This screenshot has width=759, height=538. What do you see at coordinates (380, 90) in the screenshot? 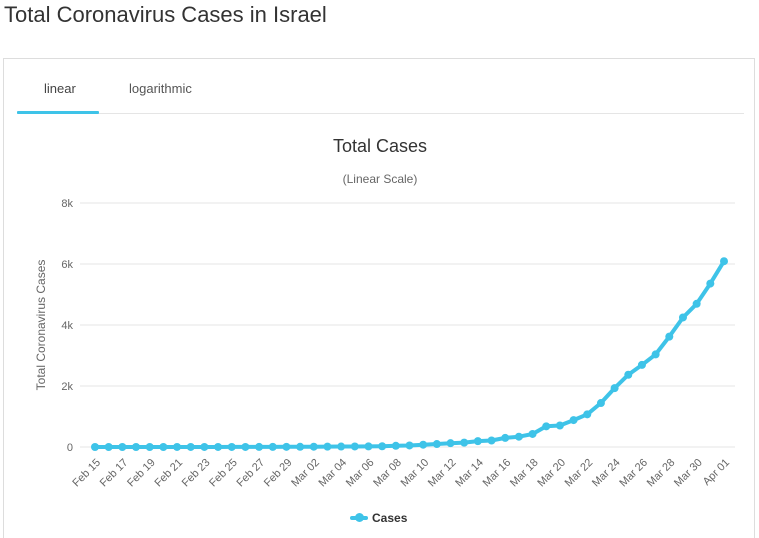
I see `scale-tabs: linear logarithmic` at bounding box center [380, 90].